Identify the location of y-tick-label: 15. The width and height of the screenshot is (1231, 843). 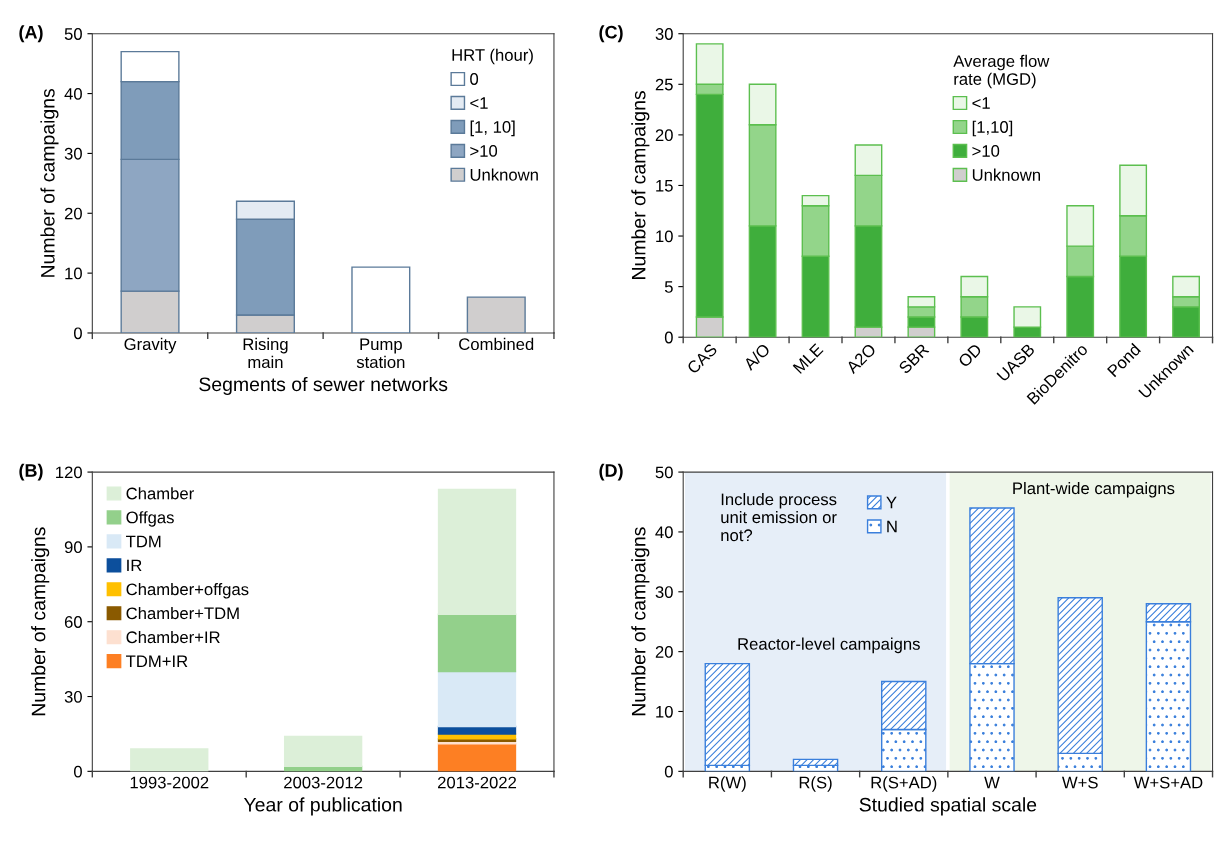
(664, 186).